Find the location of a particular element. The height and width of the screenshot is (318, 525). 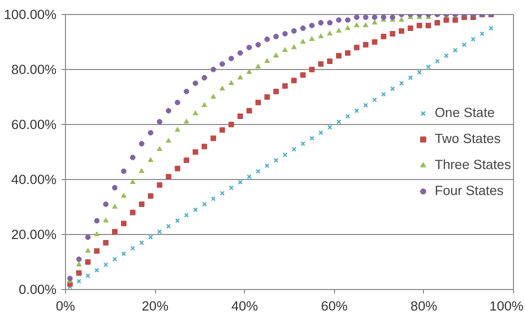

legend-label: Three States is located at coordinates (472, 164).